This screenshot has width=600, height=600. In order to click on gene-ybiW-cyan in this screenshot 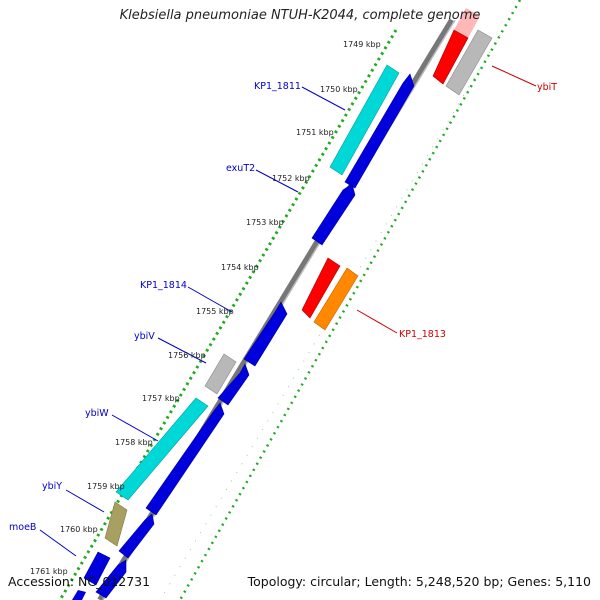, I will do `click(162, 449)`.